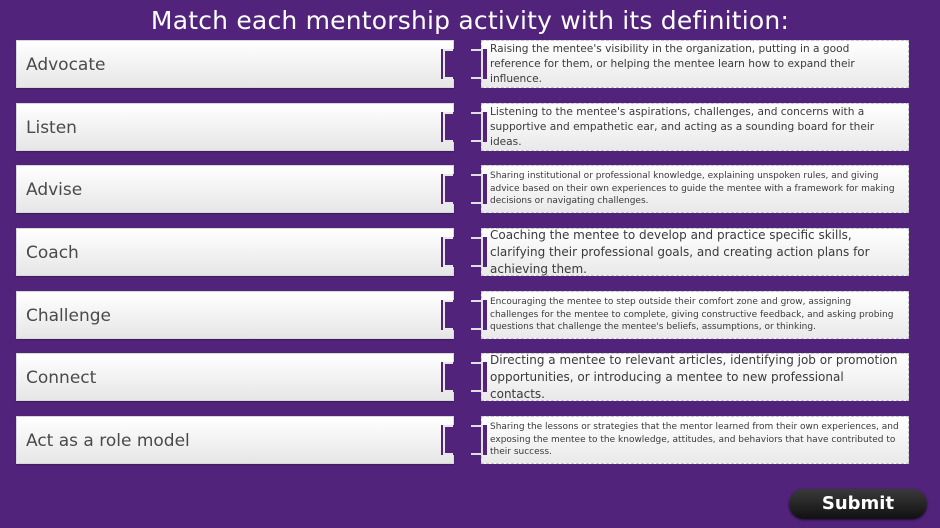 Image resolution: width=940 pixels, height=528 pixels. I want to click on term-card-coach: Coach, so click(235, 252).